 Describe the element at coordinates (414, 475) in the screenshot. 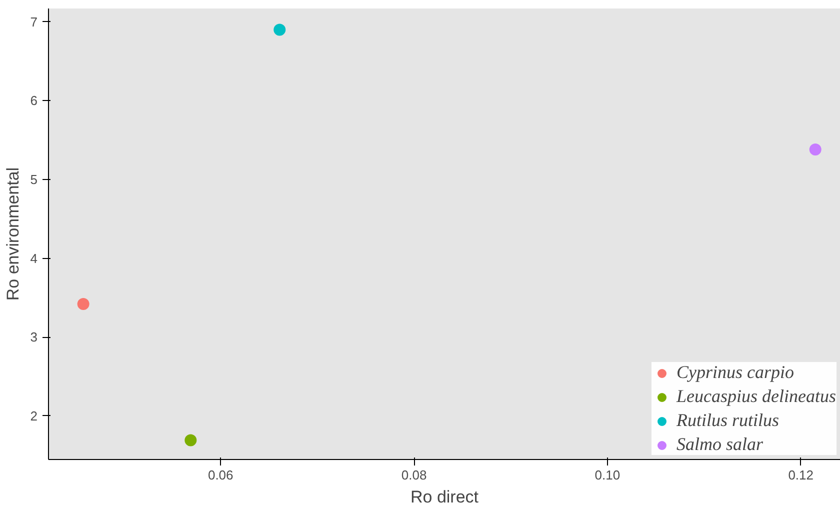

I see `x-tick-label: 0.08` at that location.